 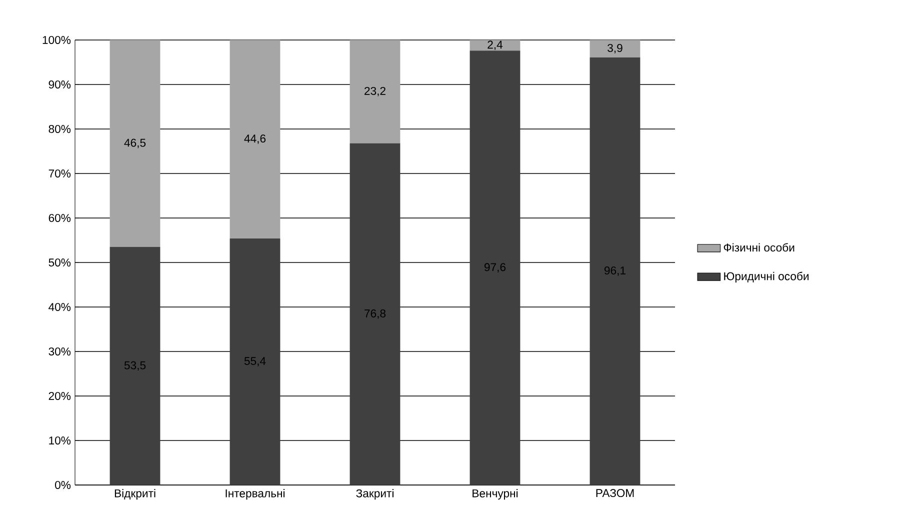 What do you see at coordinates (59, 84) in the screenshot?
I see `y-tick-label: 90%` at bounding box center [59, 84].